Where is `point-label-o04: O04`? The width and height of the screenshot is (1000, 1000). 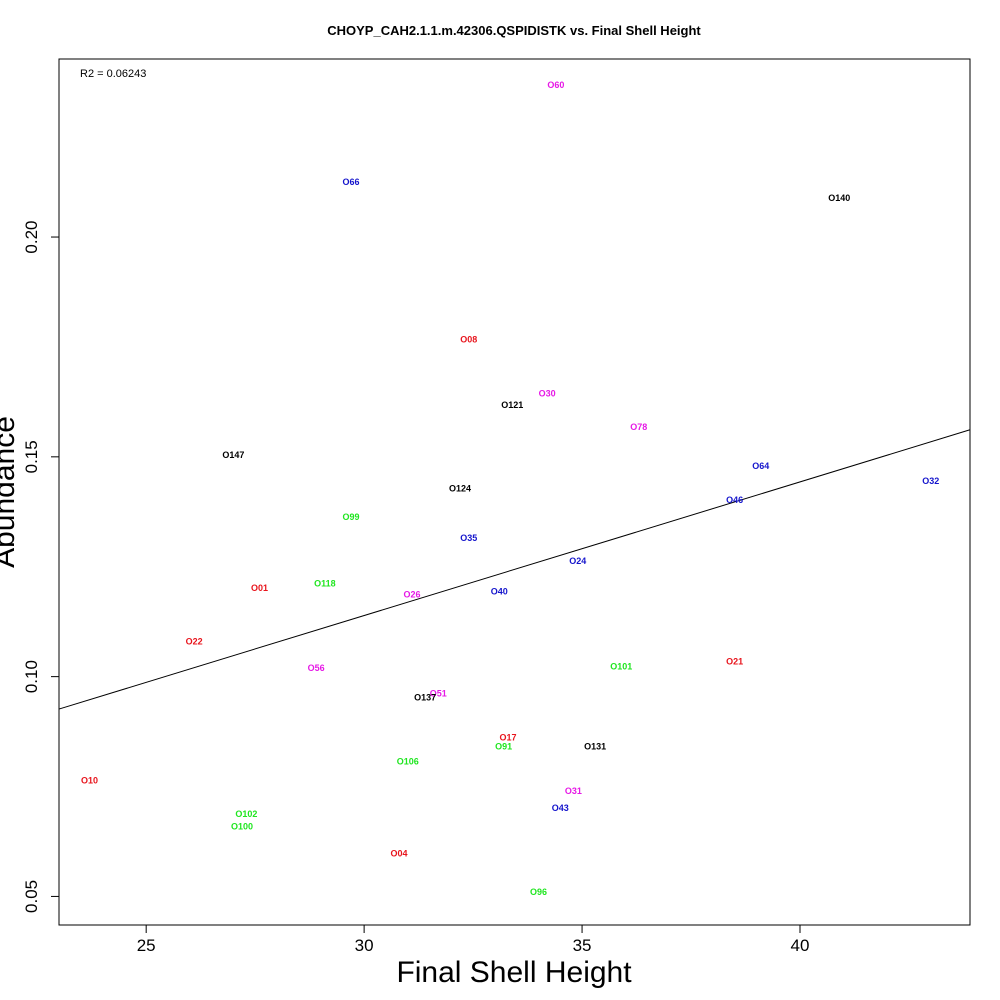
point-label-o04: O04 is located at coordinates (398, 854).